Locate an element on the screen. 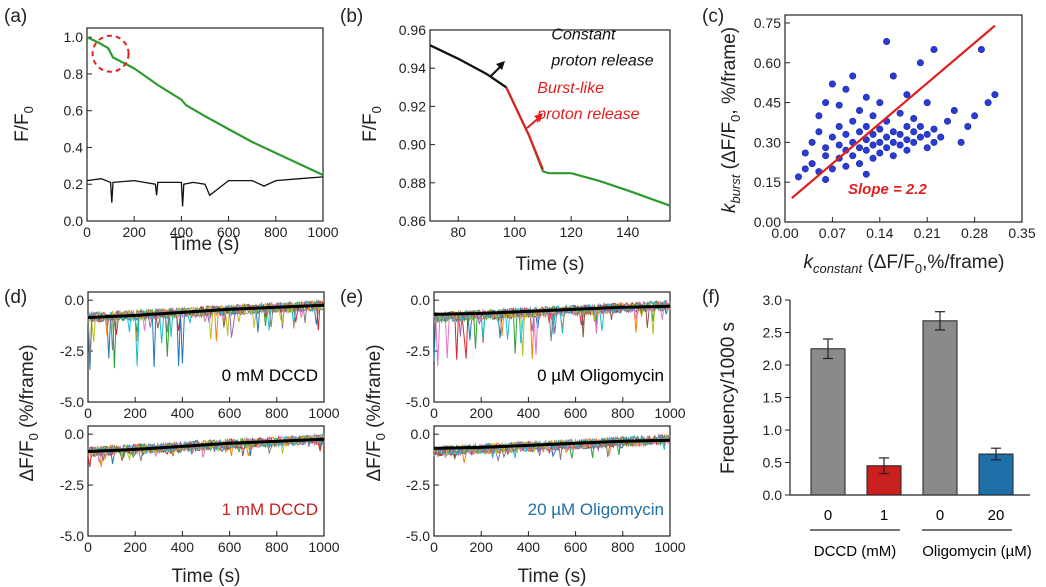  panel-b-label: (b) is located at coordinates (351, 16).